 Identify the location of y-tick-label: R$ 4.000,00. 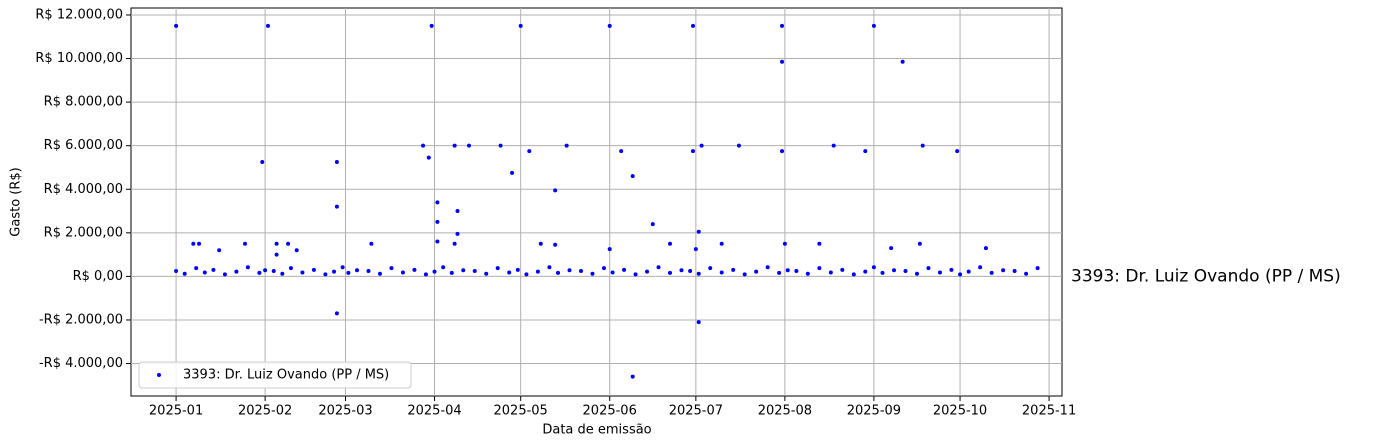
(83, 189).